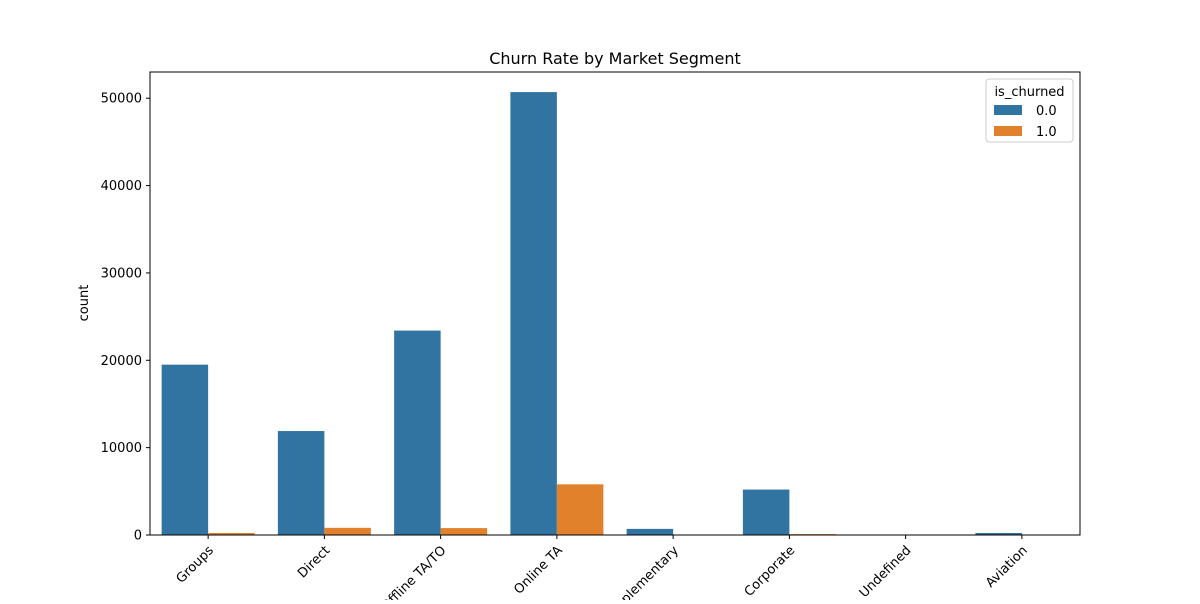 The image size is (1200, 604). What do you see at coordinates (770, 571) in the screenshot?
I see `x-tick-label: Corporate` at bounding box center [770, 571].